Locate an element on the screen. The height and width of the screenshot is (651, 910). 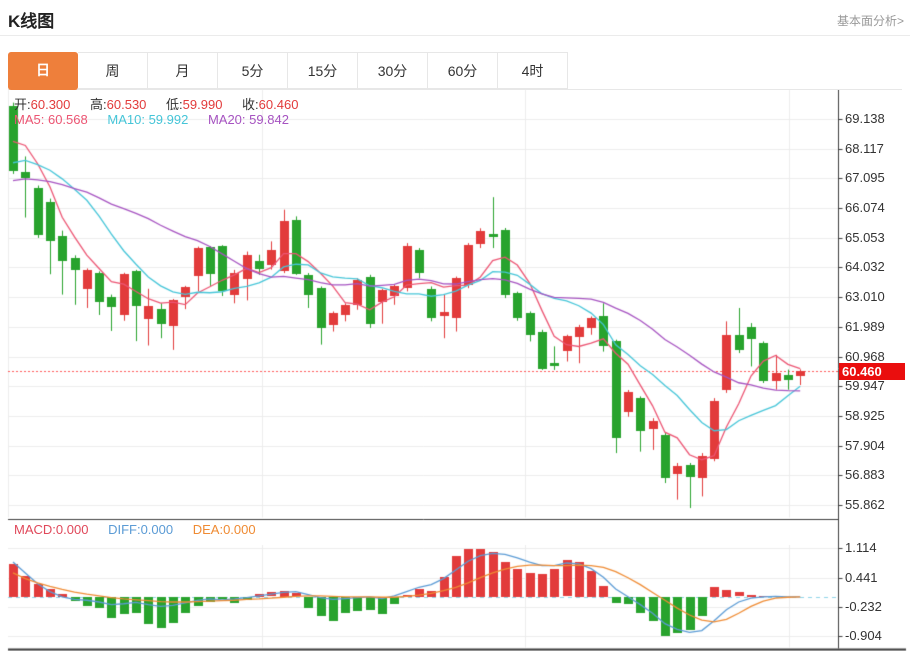
diff-value: 0.000 is located at coordinates (157, 529).